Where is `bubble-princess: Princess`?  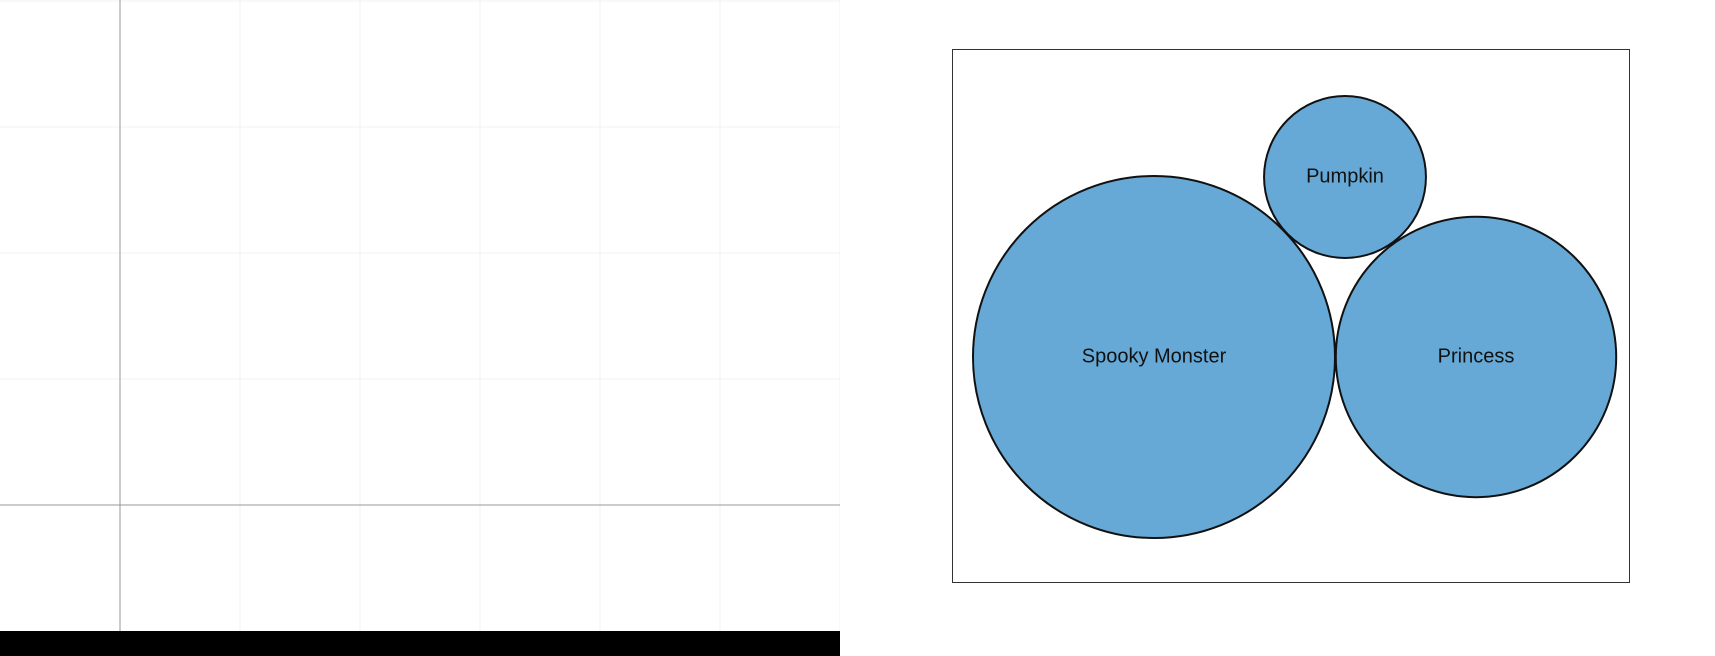 bubble-princess: Princess is located at coordinates (1476, 357).